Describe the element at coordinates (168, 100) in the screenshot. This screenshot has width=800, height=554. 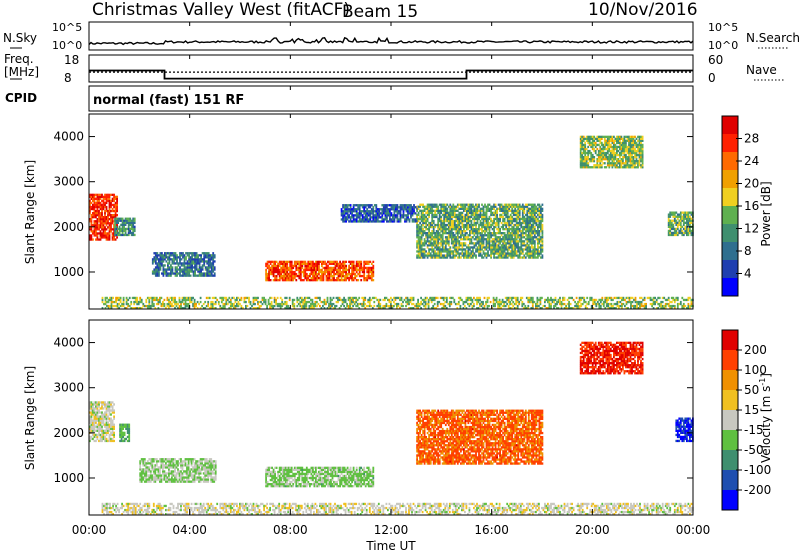
I see `cpid-text: normal (fast) 151 RF` at that location.